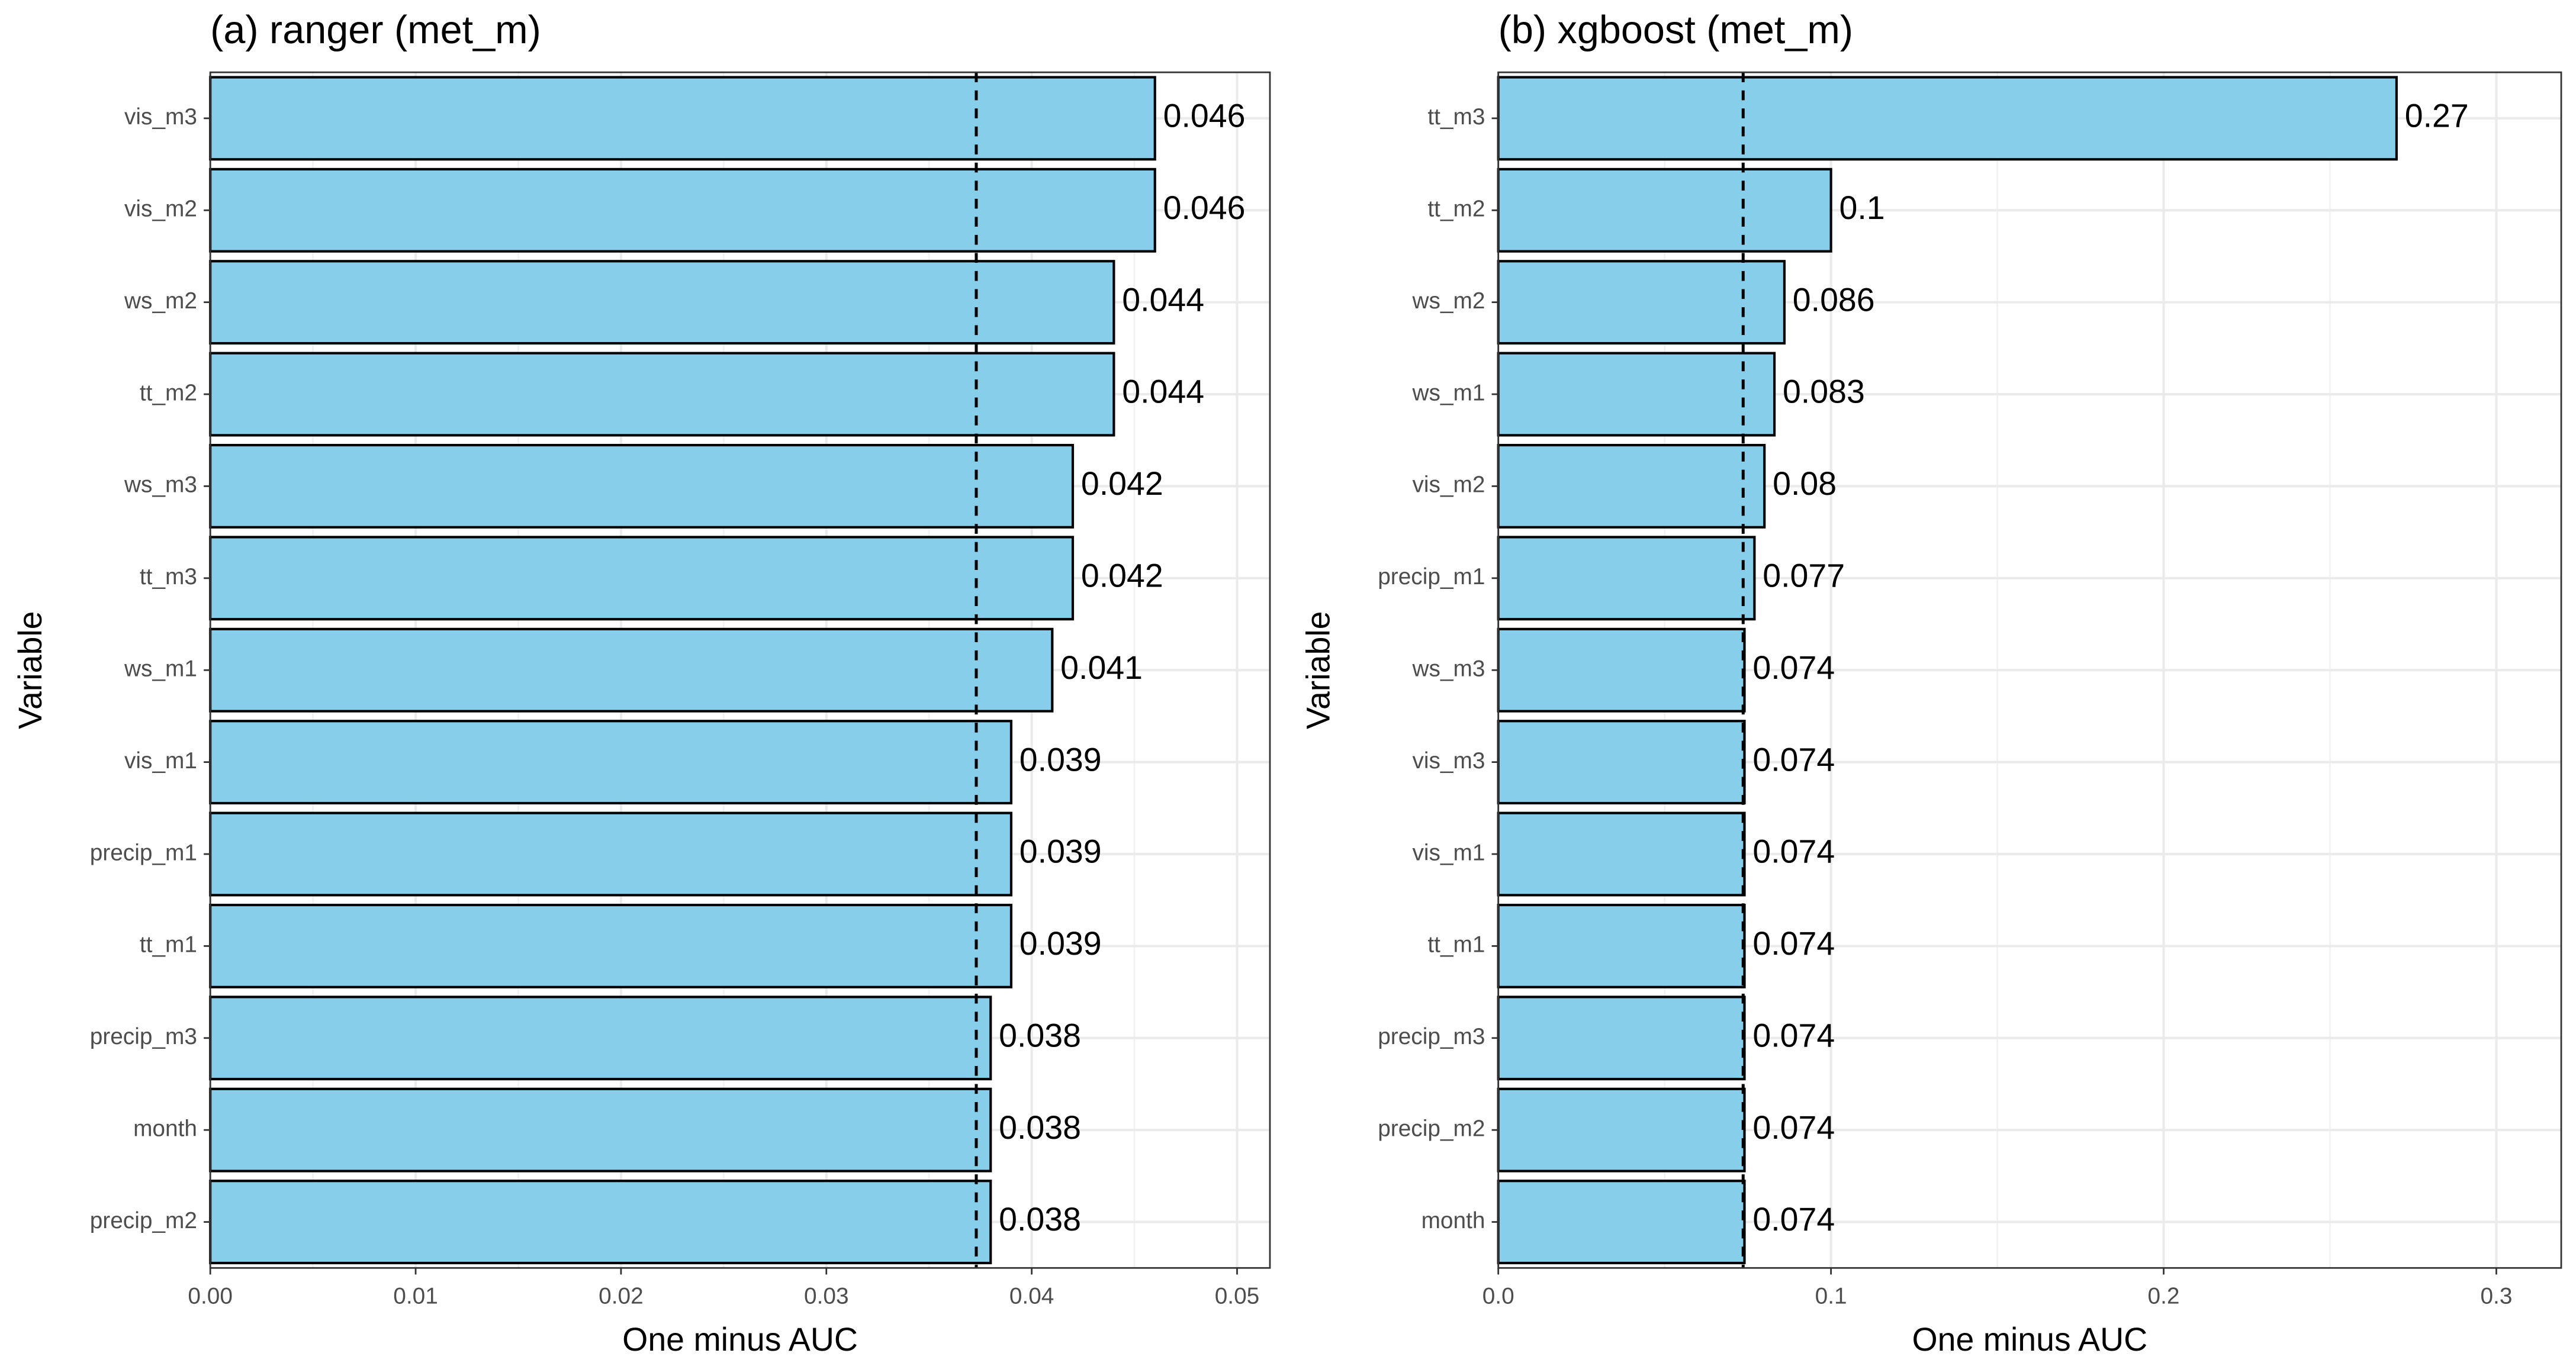 Image resolution: width=2576 pixels, height=1369 pixels. Describe the element at coordinates (2164, 1296) in the screenshot. I see `x-tick-label: 0.2` at that location.